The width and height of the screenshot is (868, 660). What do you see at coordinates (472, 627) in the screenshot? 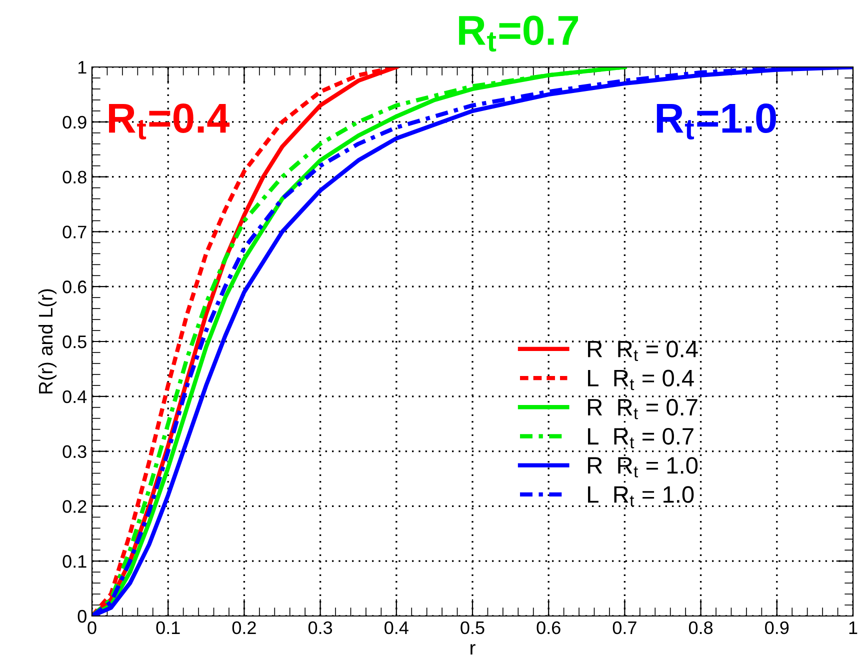
I see `x-tick-label: 0.5` at bounding box center [472, 627].